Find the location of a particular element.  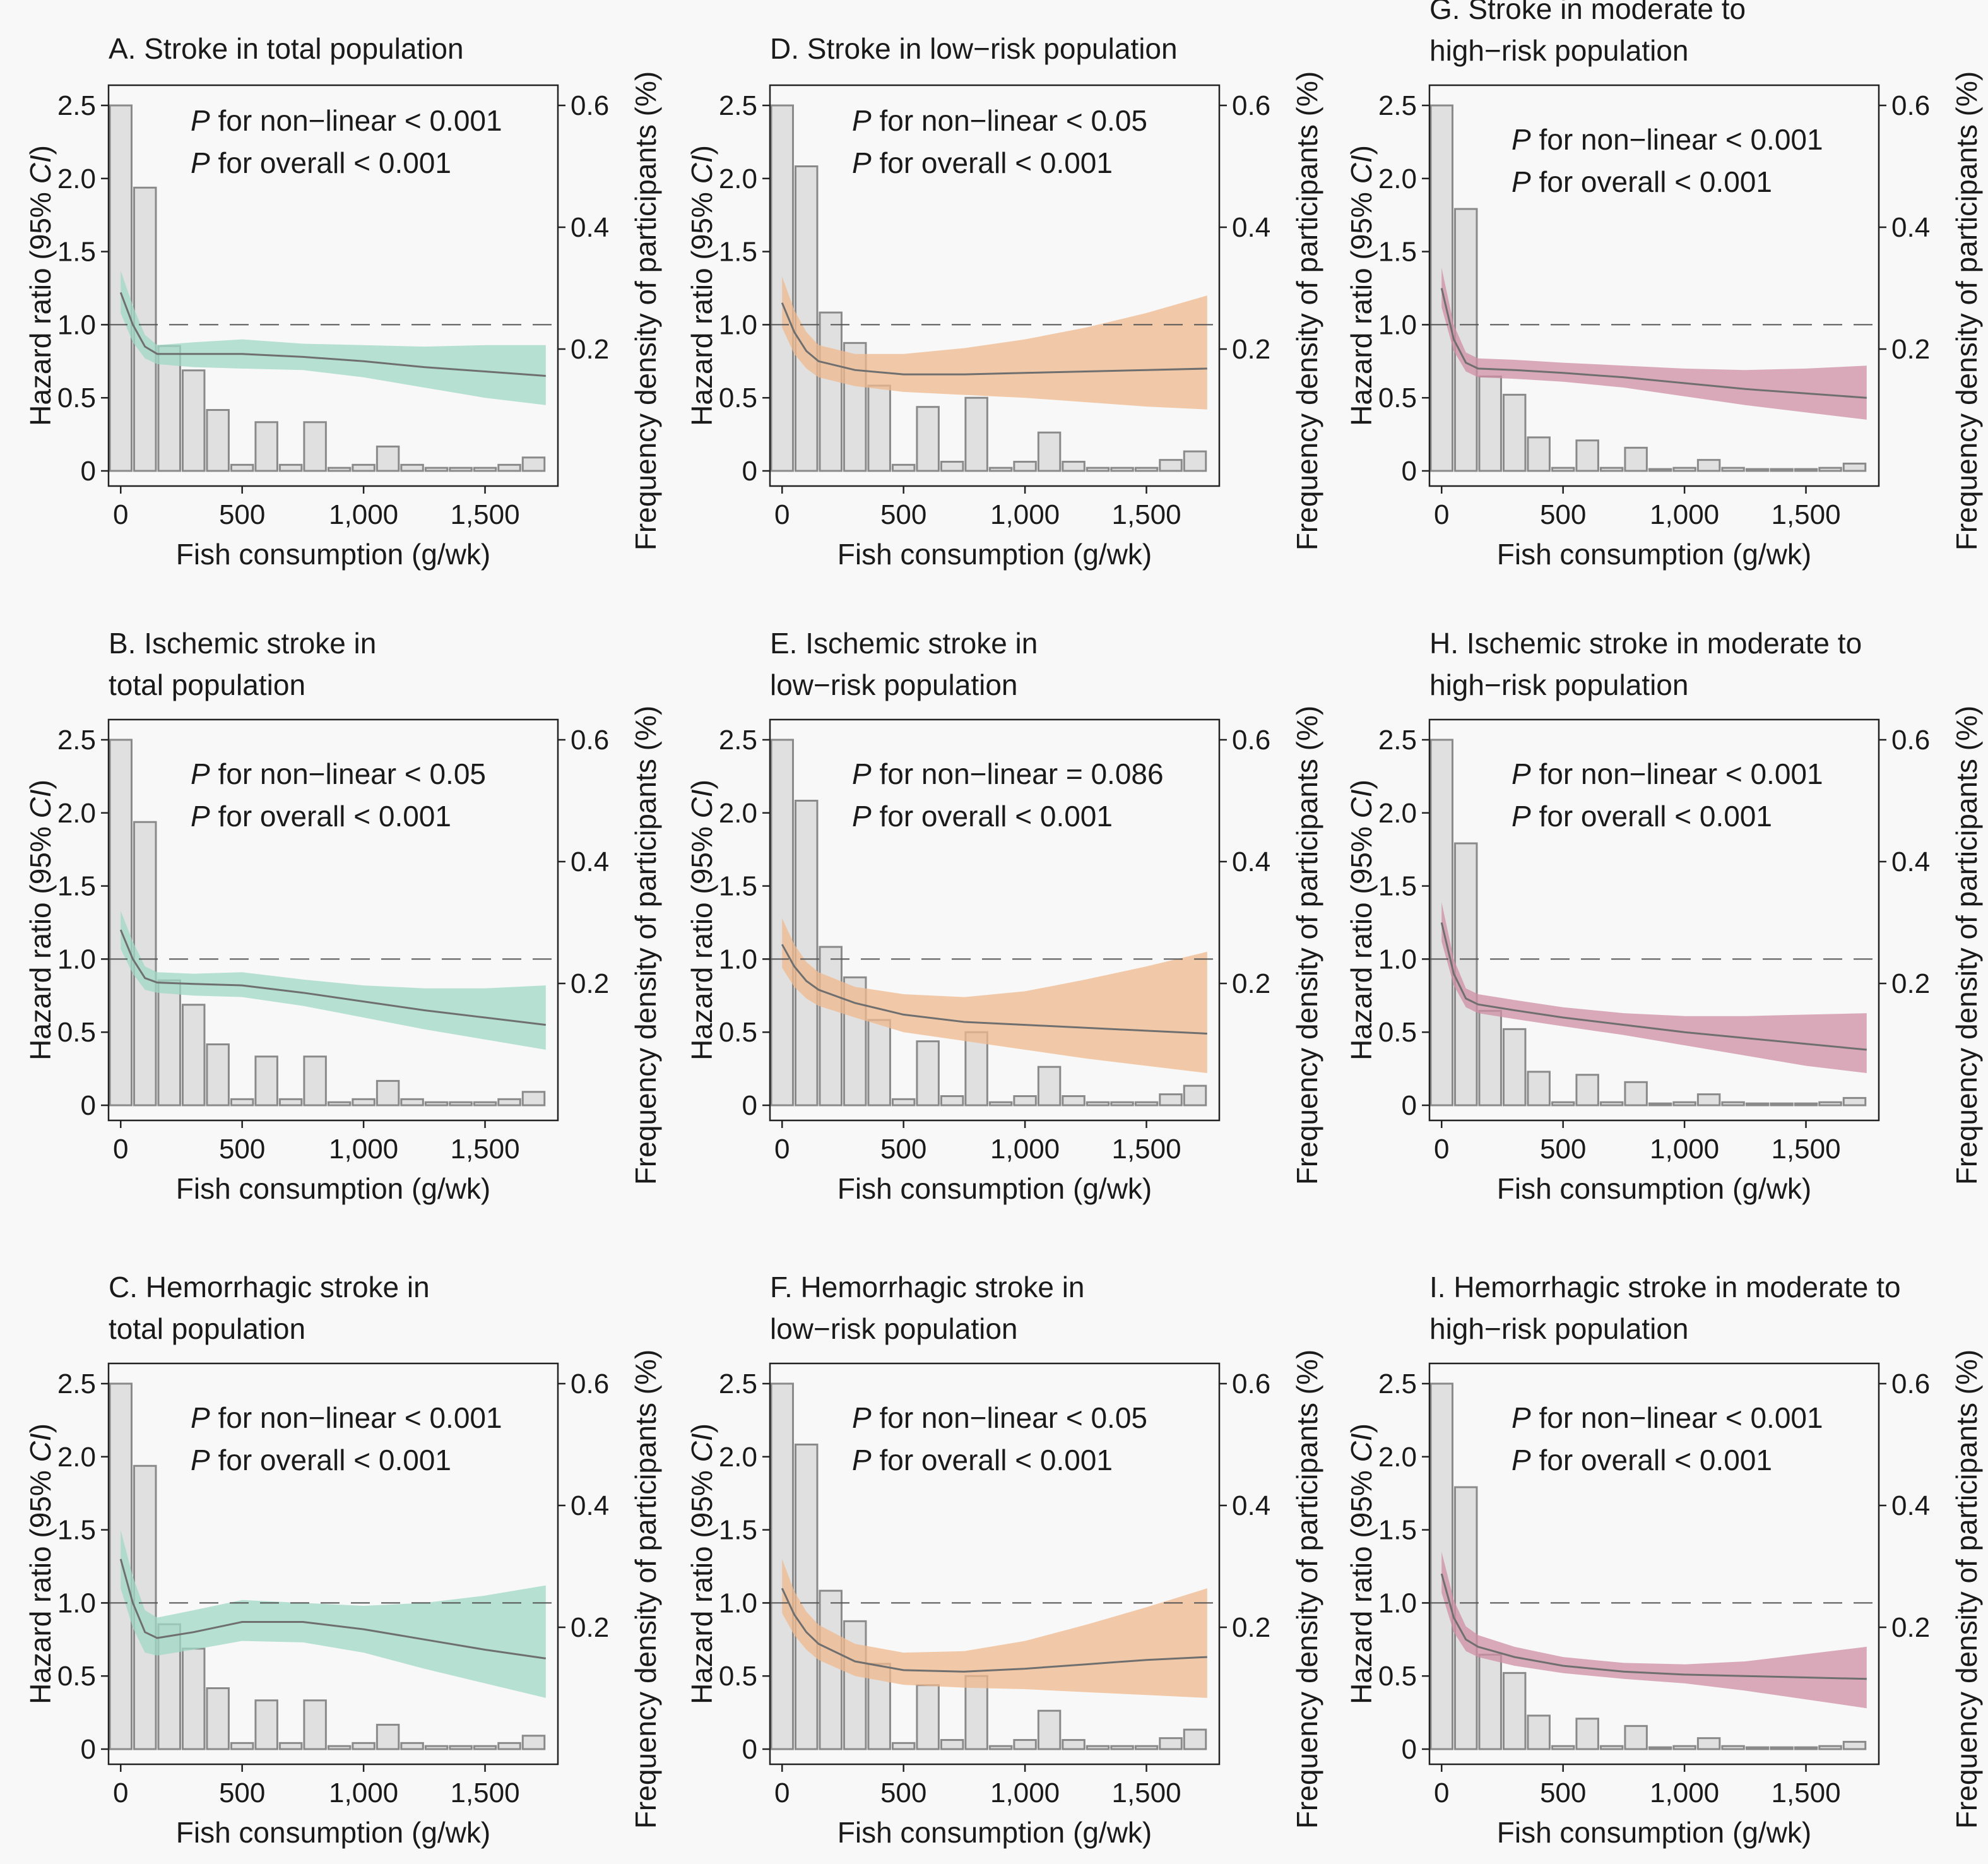

panel-title-line: high−risk population is located at coordinates (1558, 50).